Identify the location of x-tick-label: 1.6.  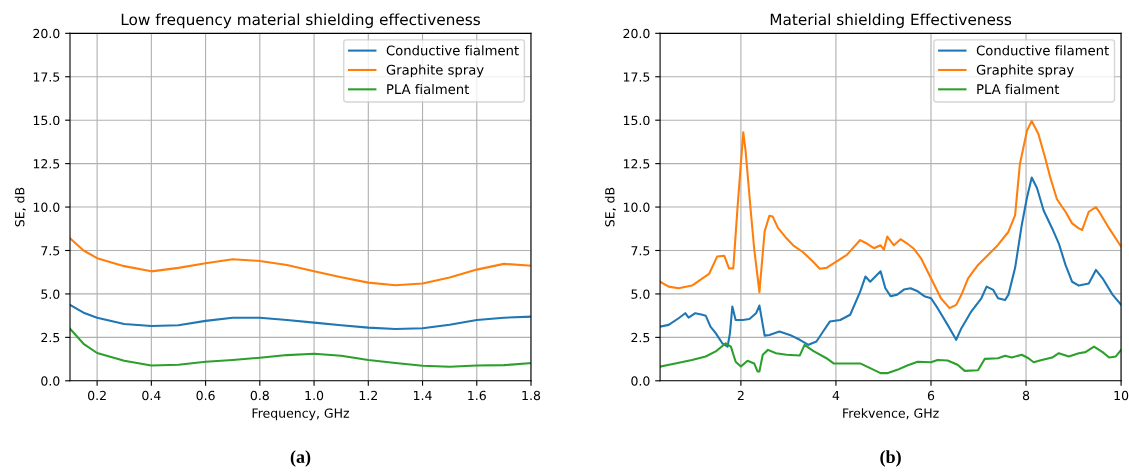
(477, 395).